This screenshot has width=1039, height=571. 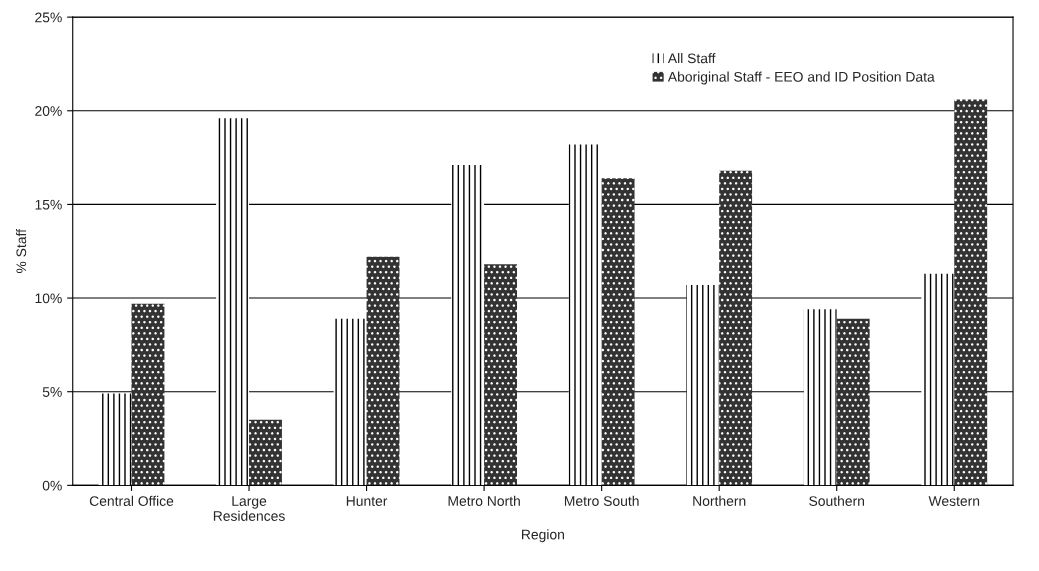 What do you see at coordinates (601, 500) in the screenshot?
I see `x-tick-label: Metro South` at bounding box center [601, 500].